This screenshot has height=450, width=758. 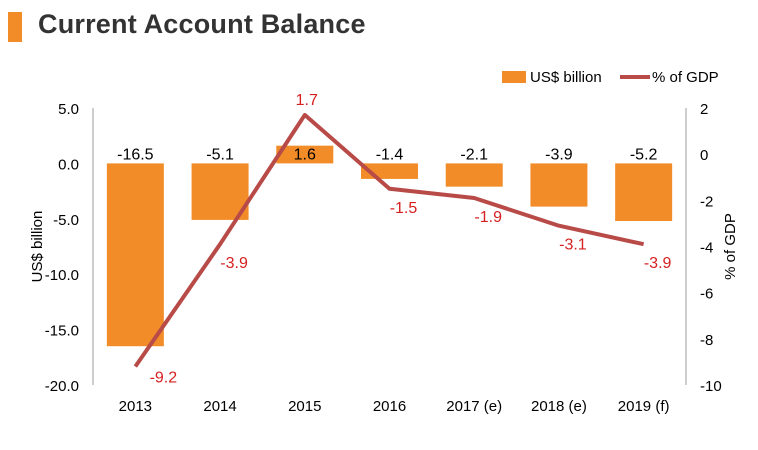 What do you see at coordinates (644, 406) in the screenshot?
I see `x-tick-label: 2019 (f)` at bounding box center [644, 406].